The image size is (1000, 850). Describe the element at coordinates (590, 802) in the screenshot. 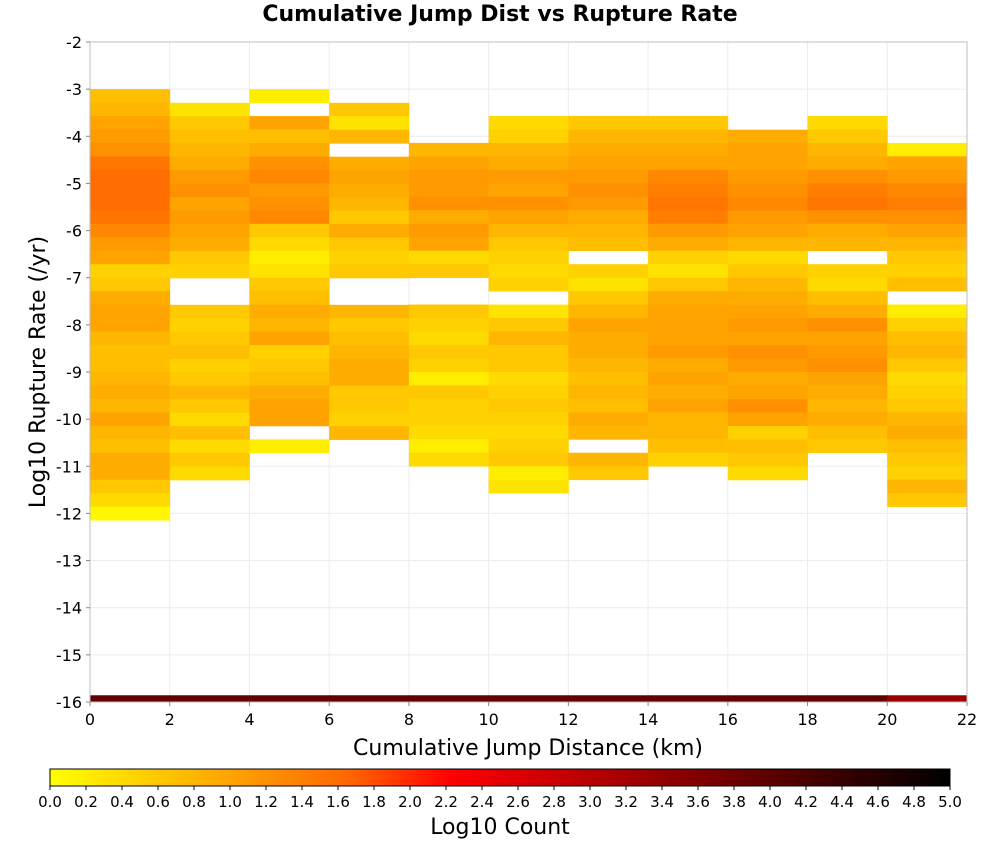

I see `colorbar-tick-label: 3.0` at that location.